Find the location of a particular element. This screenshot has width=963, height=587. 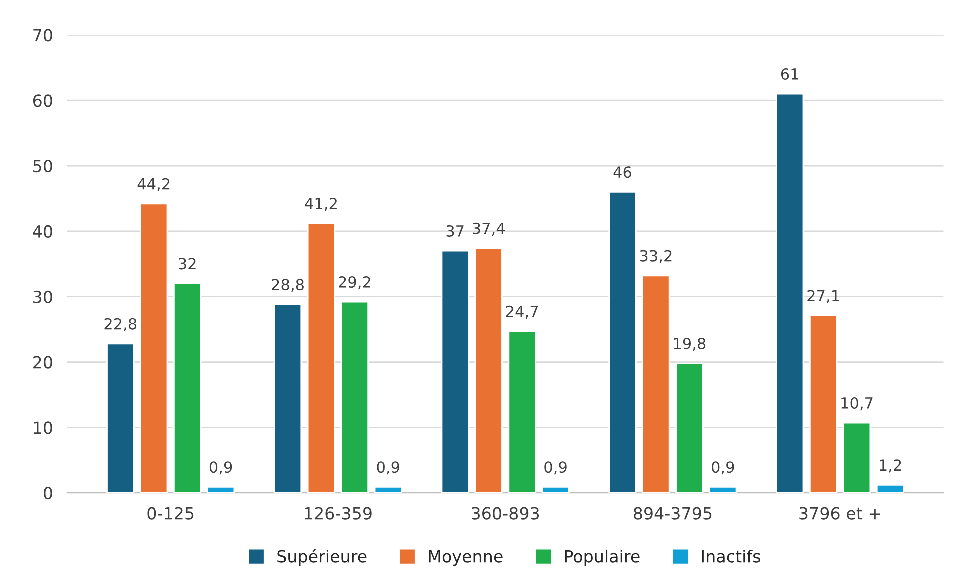

legend-label: Supérieure is located at coordinates (322, 557).